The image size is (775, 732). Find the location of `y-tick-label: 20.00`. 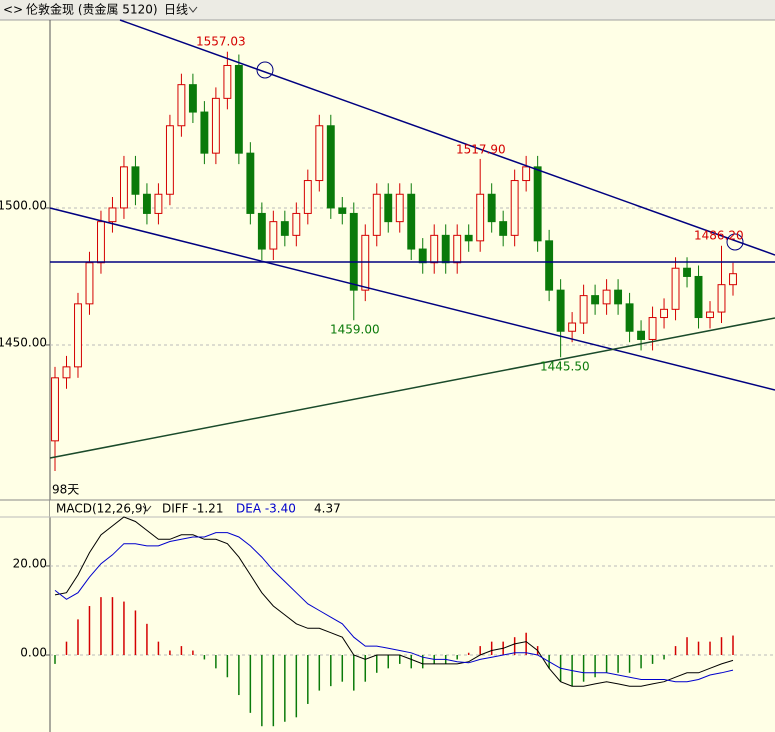

y-tick-label: 20.00 is located at coordinates (30, 563).